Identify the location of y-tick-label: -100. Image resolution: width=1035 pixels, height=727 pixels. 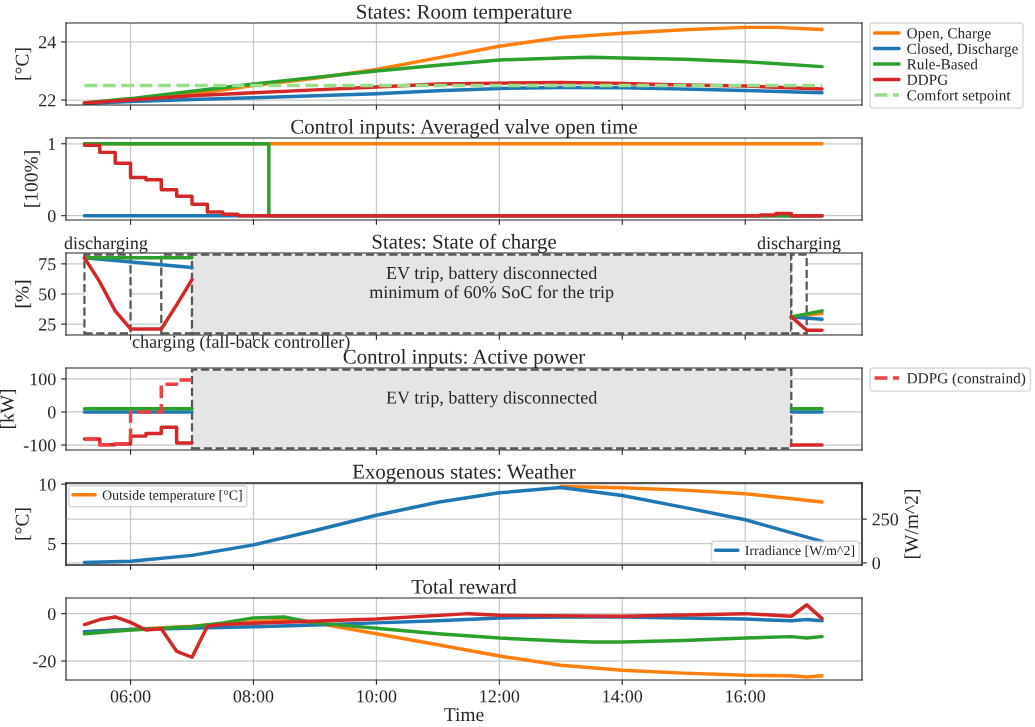
(39, 445).